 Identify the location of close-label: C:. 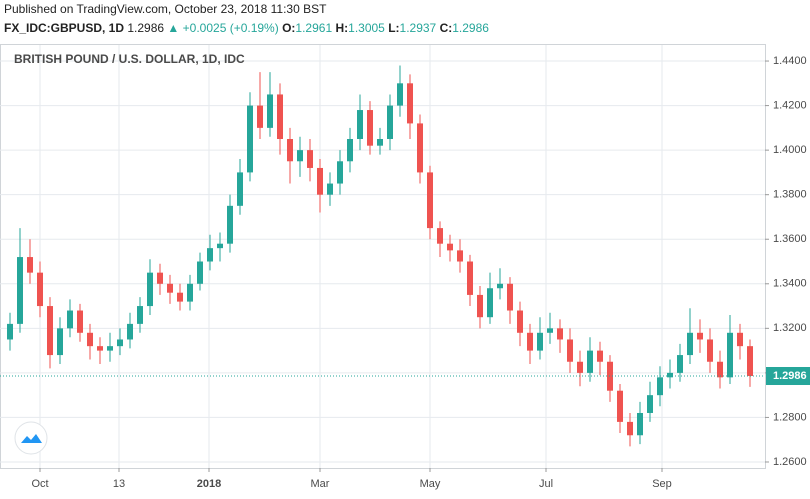
(446, 28).